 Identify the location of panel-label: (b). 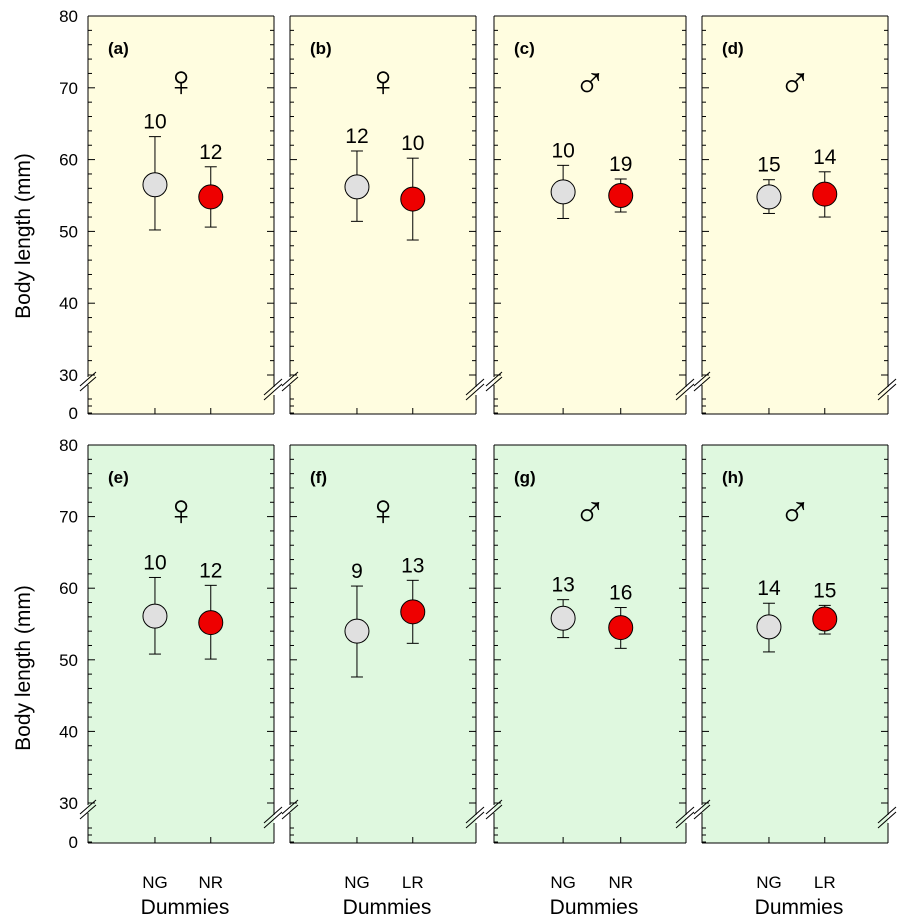
(321, 48).